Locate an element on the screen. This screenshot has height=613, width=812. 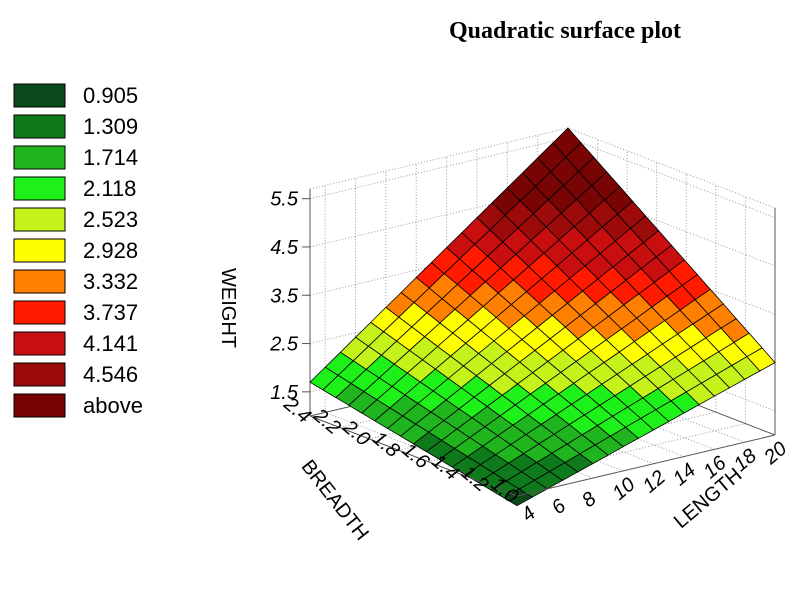
legend-label: 4.546 is located at coordinates (110, 374).